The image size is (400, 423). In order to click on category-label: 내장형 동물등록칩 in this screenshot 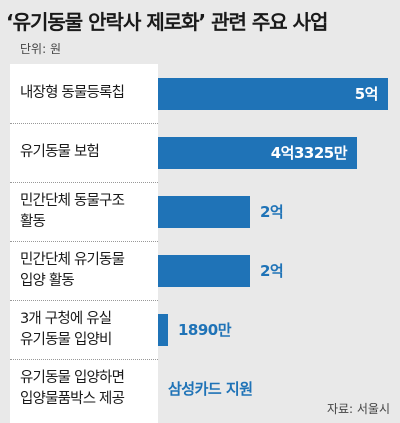, I will do `click(89, 93)`.